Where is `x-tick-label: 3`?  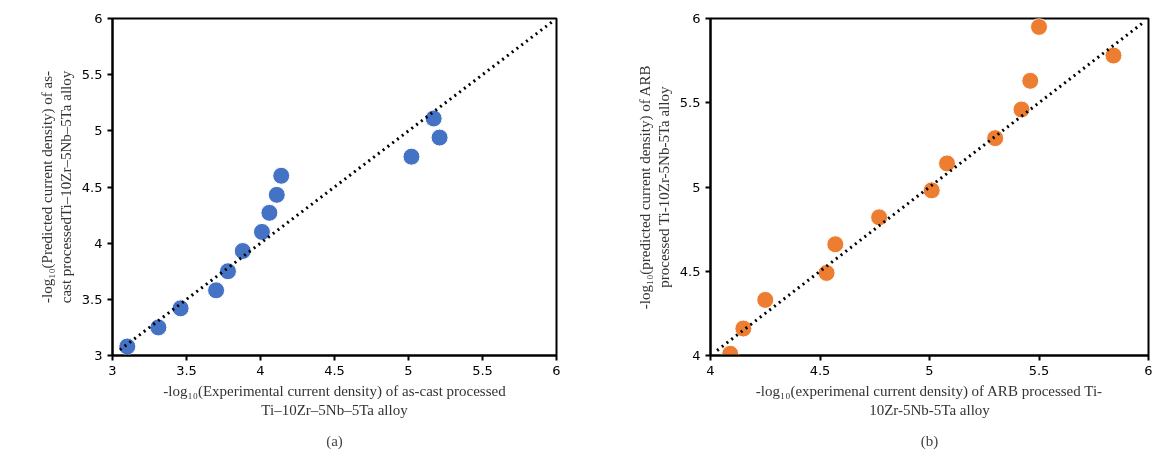
x-tick-label: 3 is located at coordinates (112, 370).